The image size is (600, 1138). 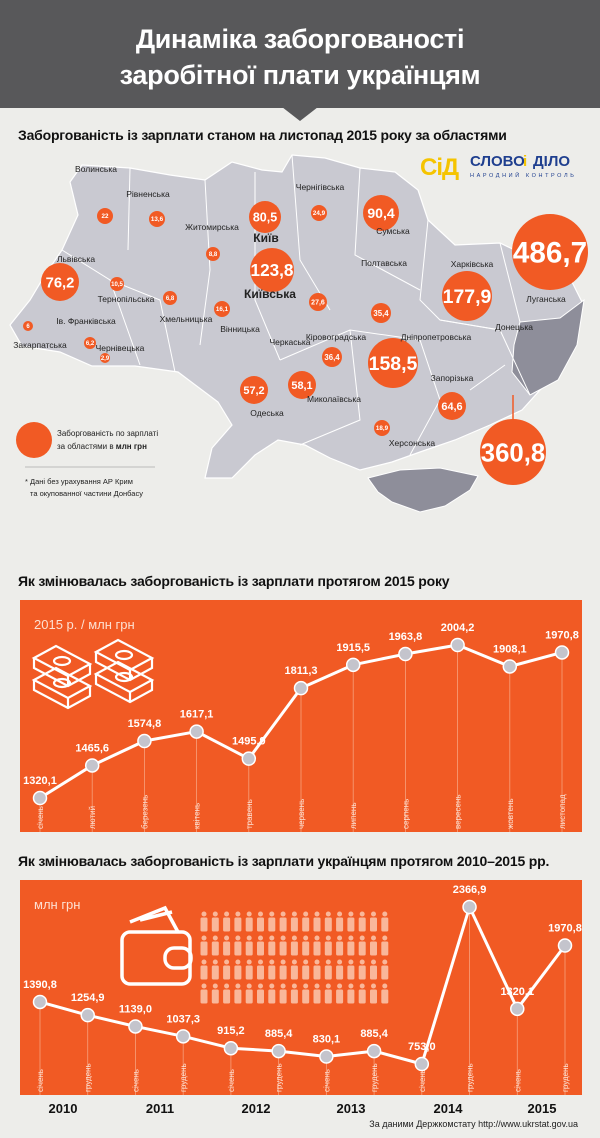 What do you see at coordinates (270, 274) in the screenshot?
I see `region-4: 123,8 Київська` at bounding box center [270, 274].